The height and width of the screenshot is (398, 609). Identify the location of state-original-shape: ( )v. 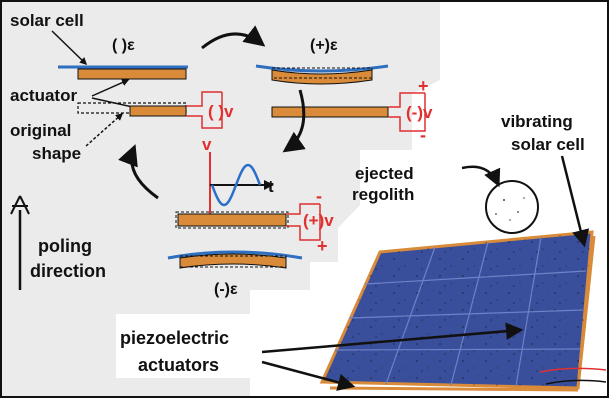
(155, 110).